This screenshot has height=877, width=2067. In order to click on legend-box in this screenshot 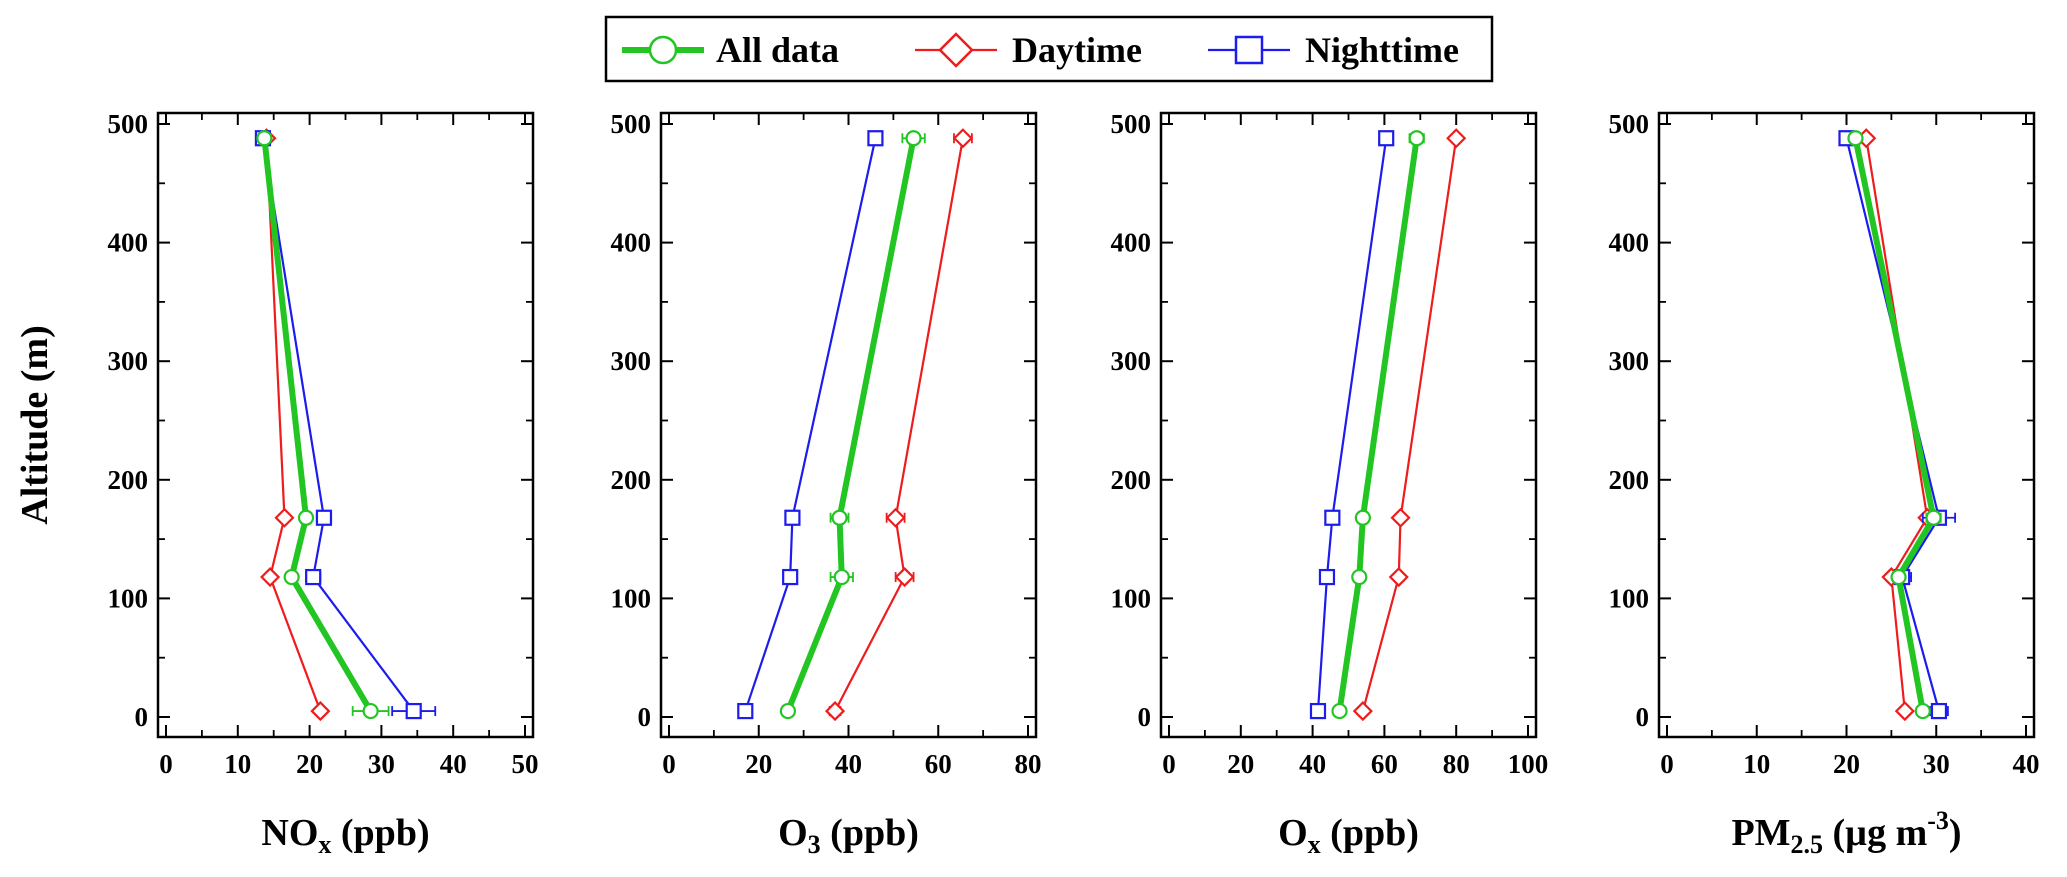, I will do `click(1049, 49)`.